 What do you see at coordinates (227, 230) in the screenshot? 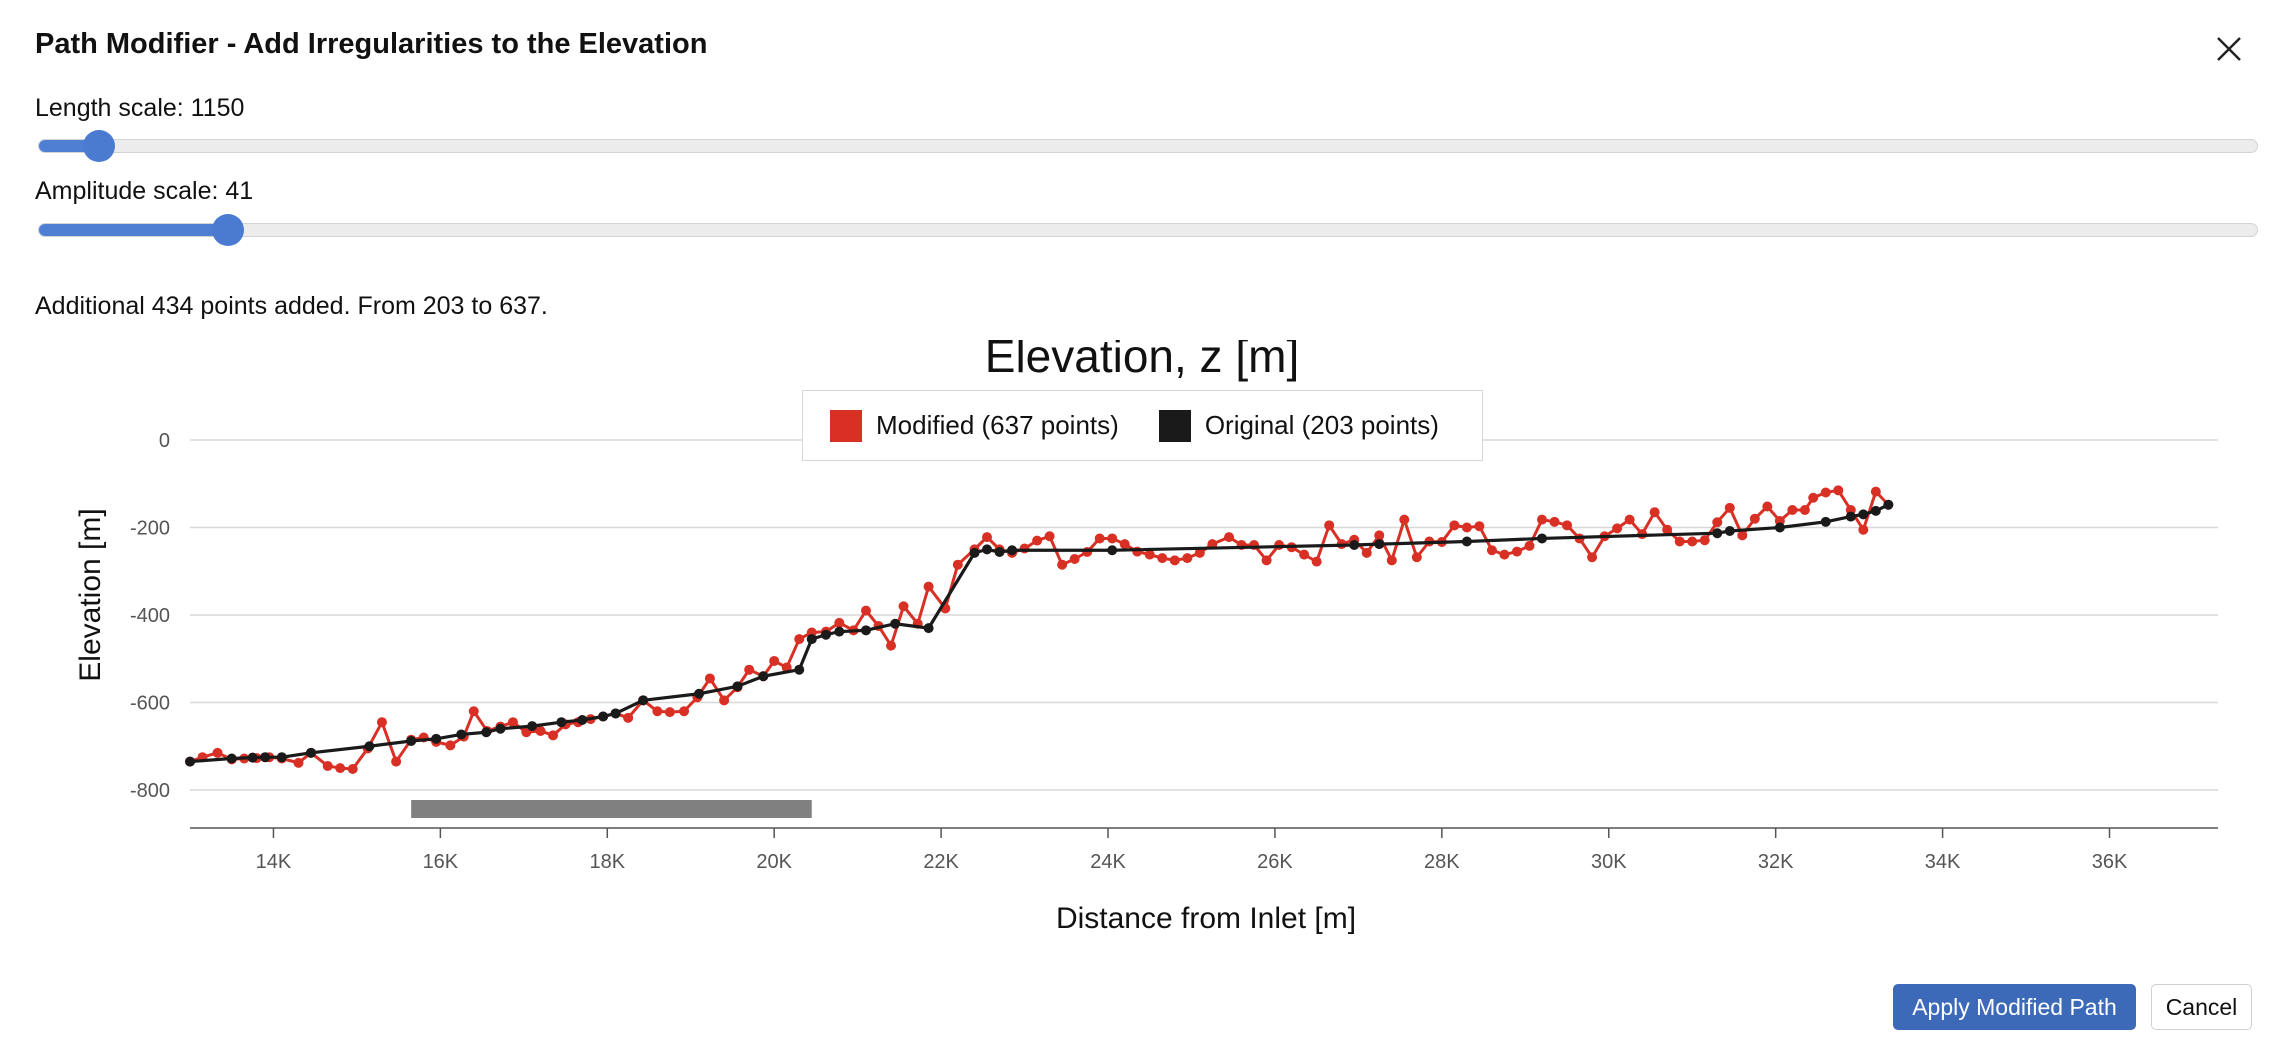
I see `amplitude-scale-thumb` at bounding box center [227, 230].